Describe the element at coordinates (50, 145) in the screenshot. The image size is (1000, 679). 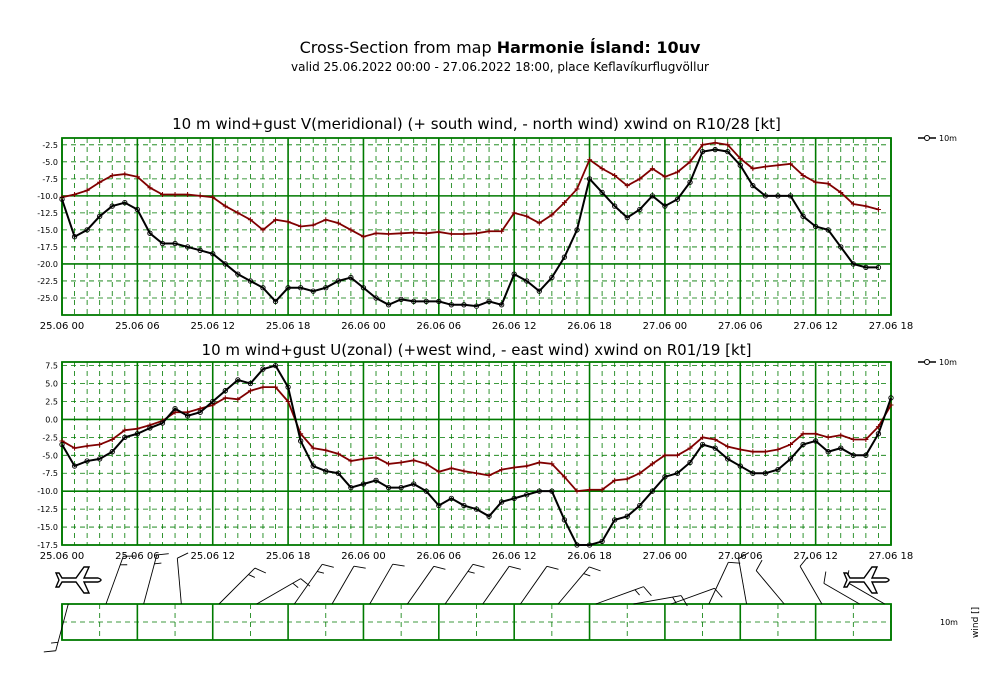
I see `y-tick-label: -2.5` at that location.